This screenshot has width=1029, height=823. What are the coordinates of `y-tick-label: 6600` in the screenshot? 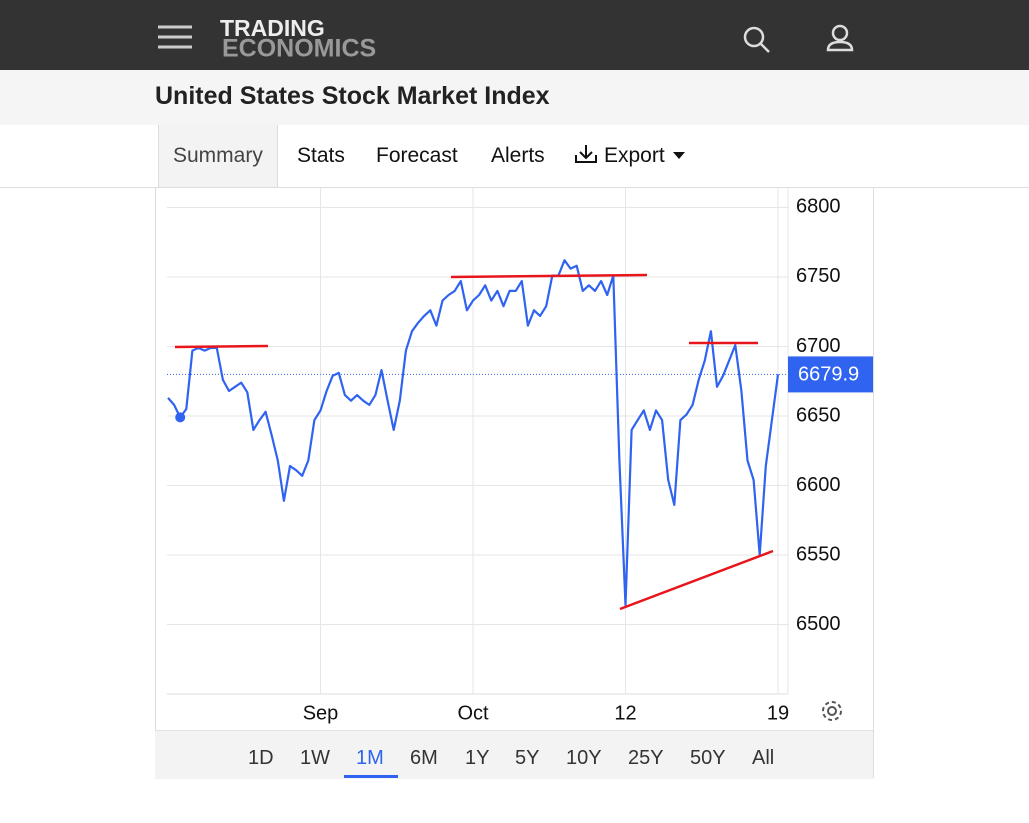 It's located at (818, 485).